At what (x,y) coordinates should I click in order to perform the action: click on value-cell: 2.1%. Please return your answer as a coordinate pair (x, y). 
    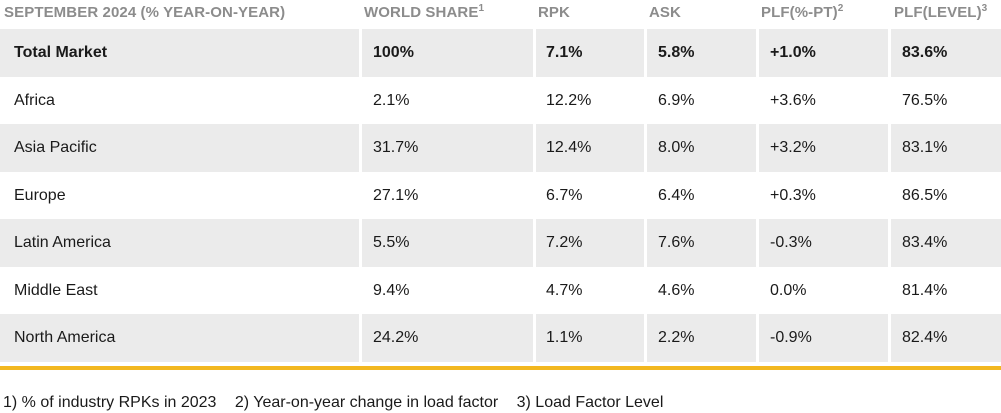
    Looking at the image, I should click on (391, 100).